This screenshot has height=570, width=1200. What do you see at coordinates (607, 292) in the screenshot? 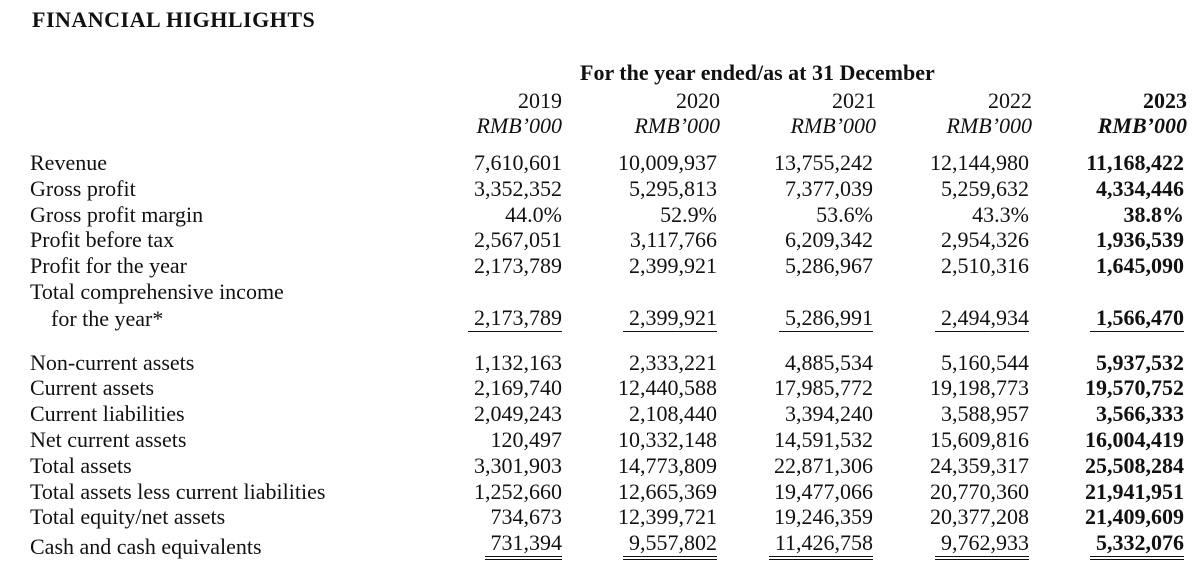
I see `table-row: Total comprehensive income` at bounding box center [607, 292].